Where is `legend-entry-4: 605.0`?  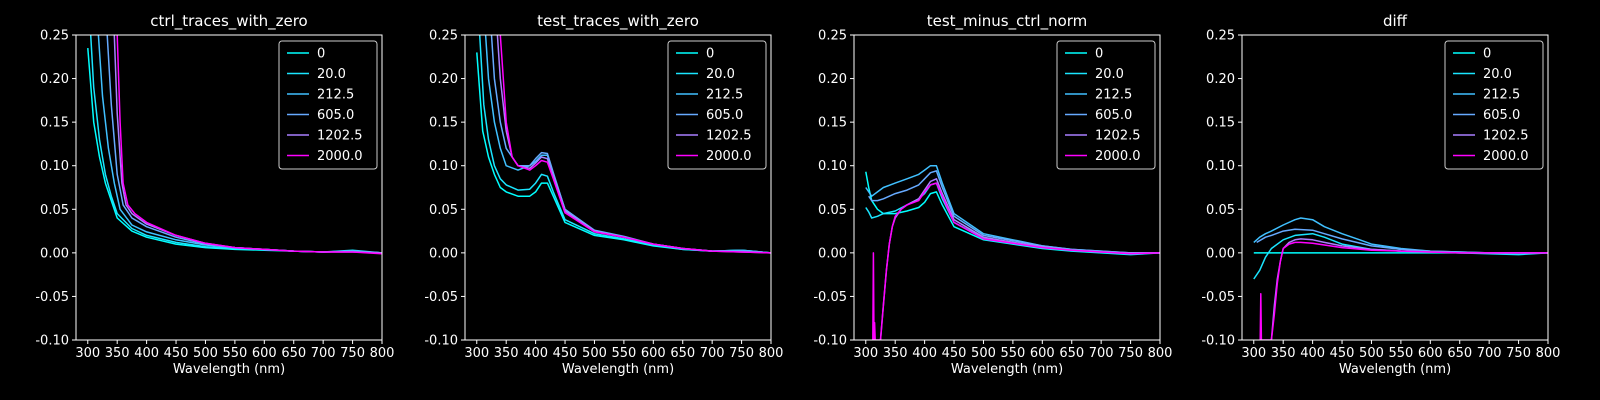
legend-entry-4: 605.0 is located at coordinates (724, 115).